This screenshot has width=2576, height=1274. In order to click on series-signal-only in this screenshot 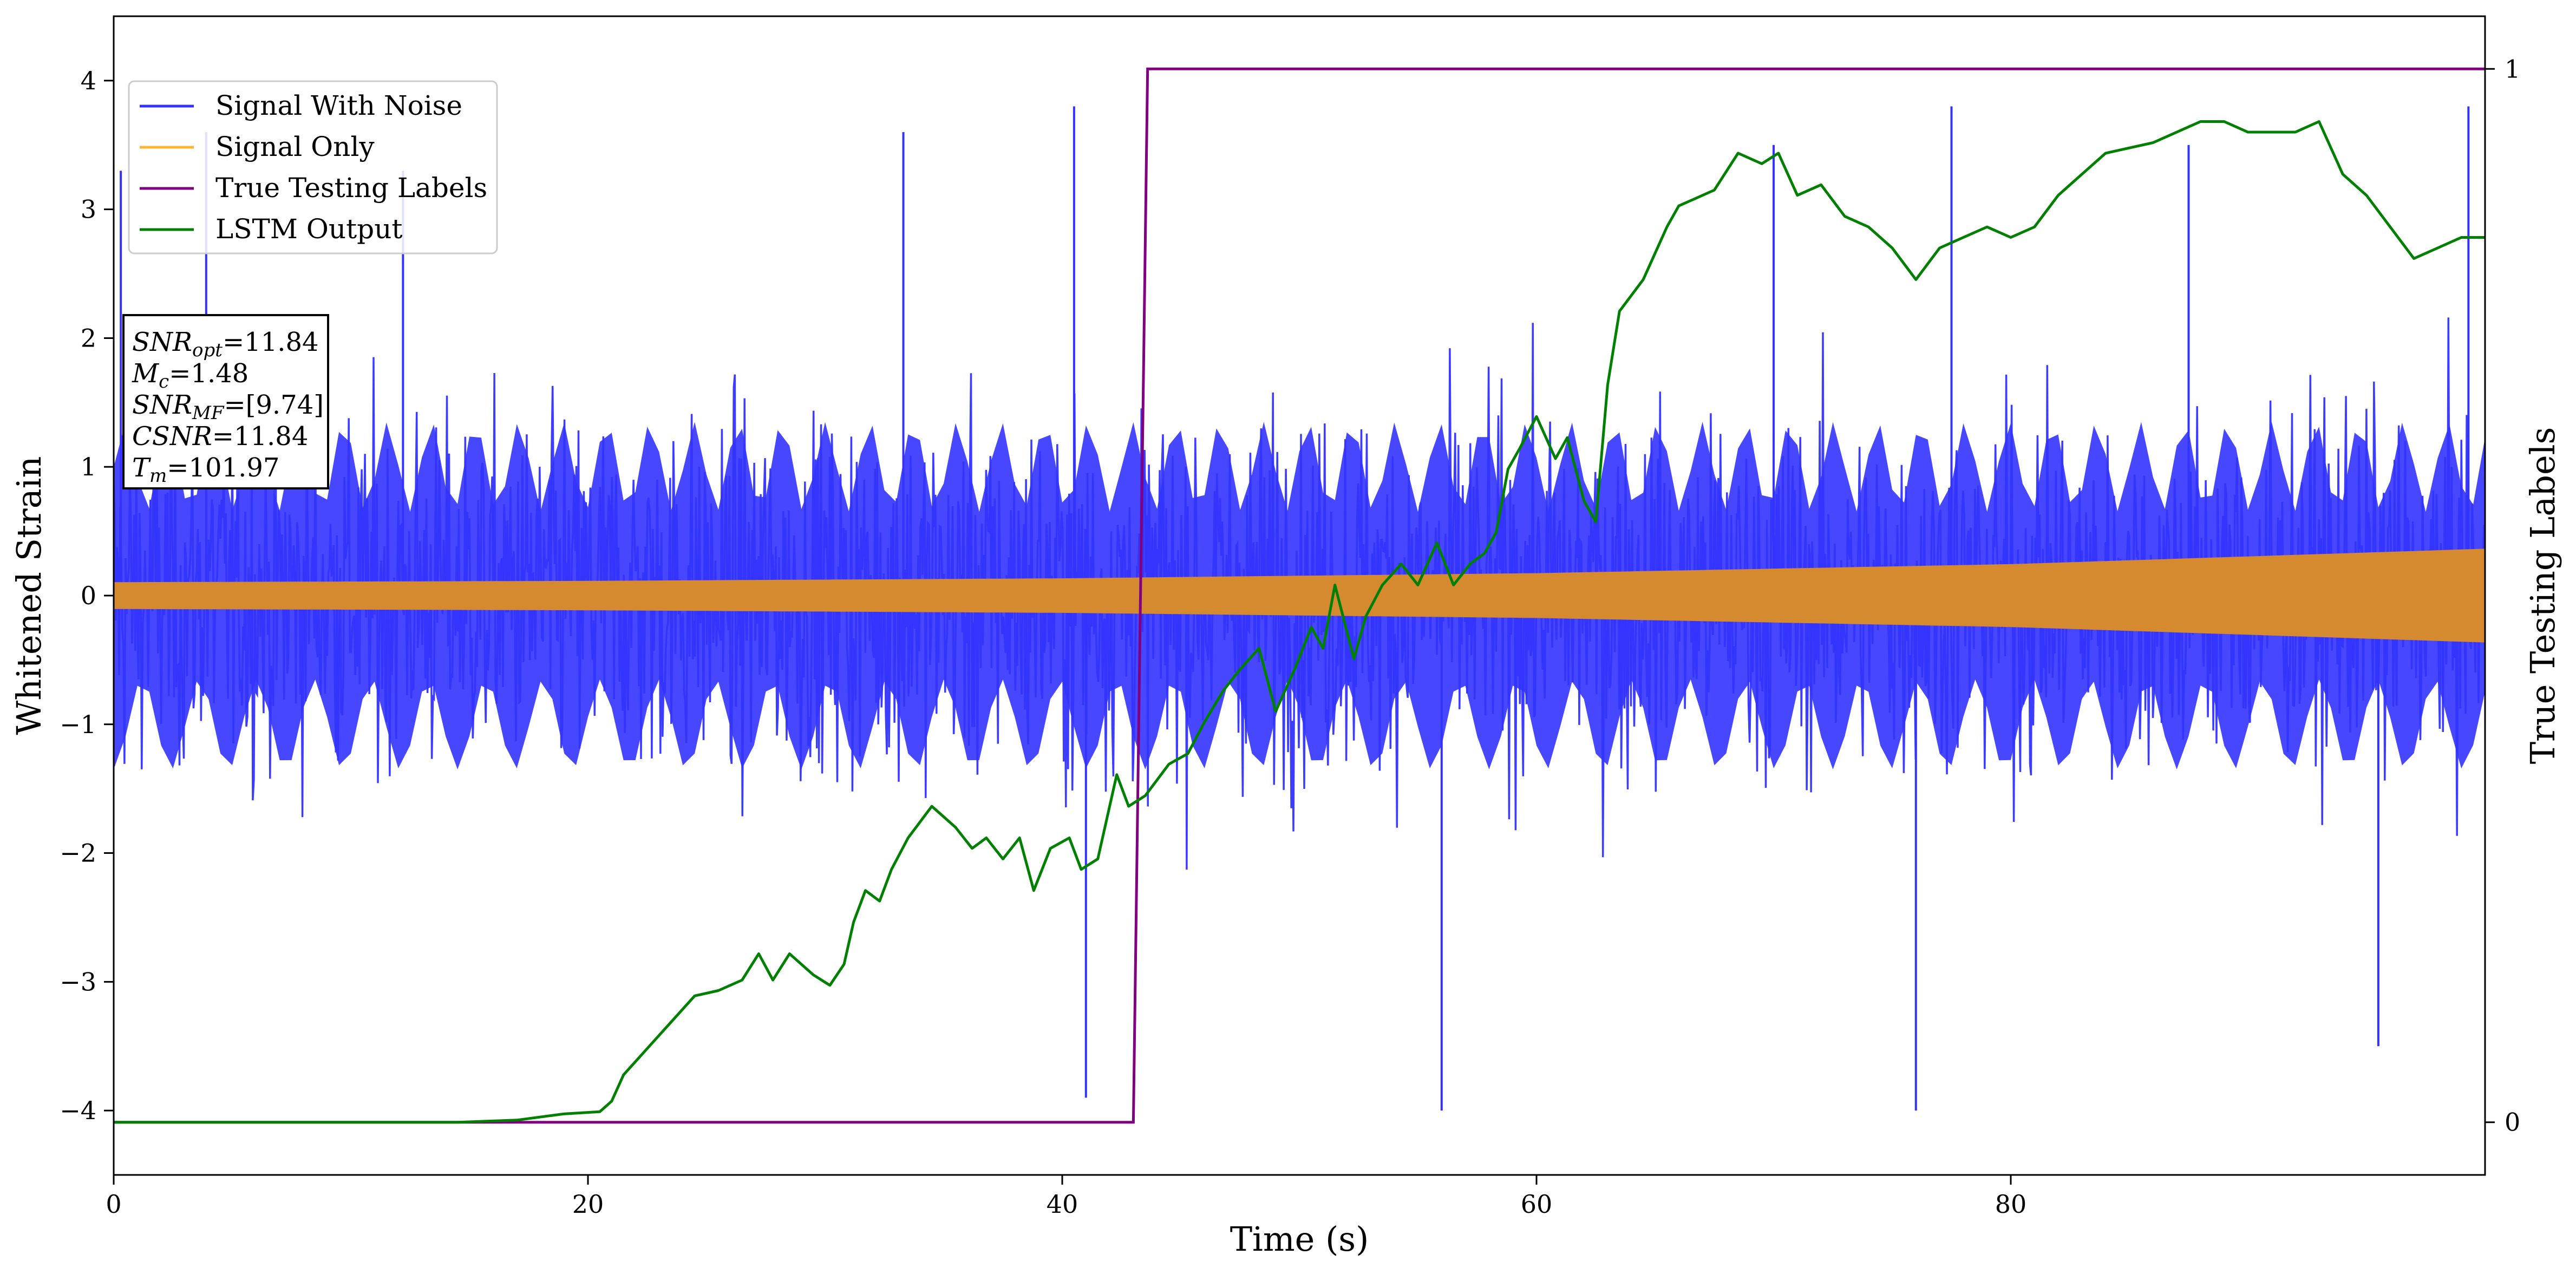, I will do `click(1300, 595)`.